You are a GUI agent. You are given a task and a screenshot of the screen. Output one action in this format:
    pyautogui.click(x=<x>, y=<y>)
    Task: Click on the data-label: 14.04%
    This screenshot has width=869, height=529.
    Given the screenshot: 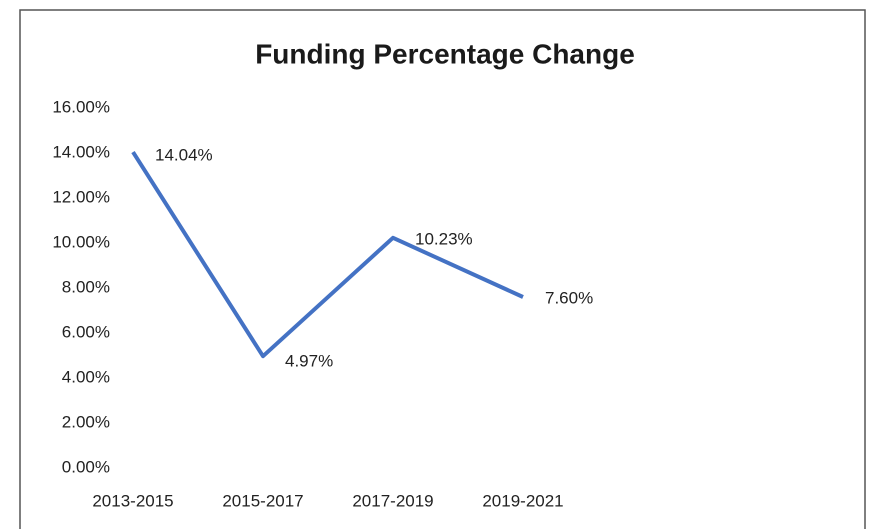 What is the action you would take?
    pyautogui.click(x=184, y=155)
    